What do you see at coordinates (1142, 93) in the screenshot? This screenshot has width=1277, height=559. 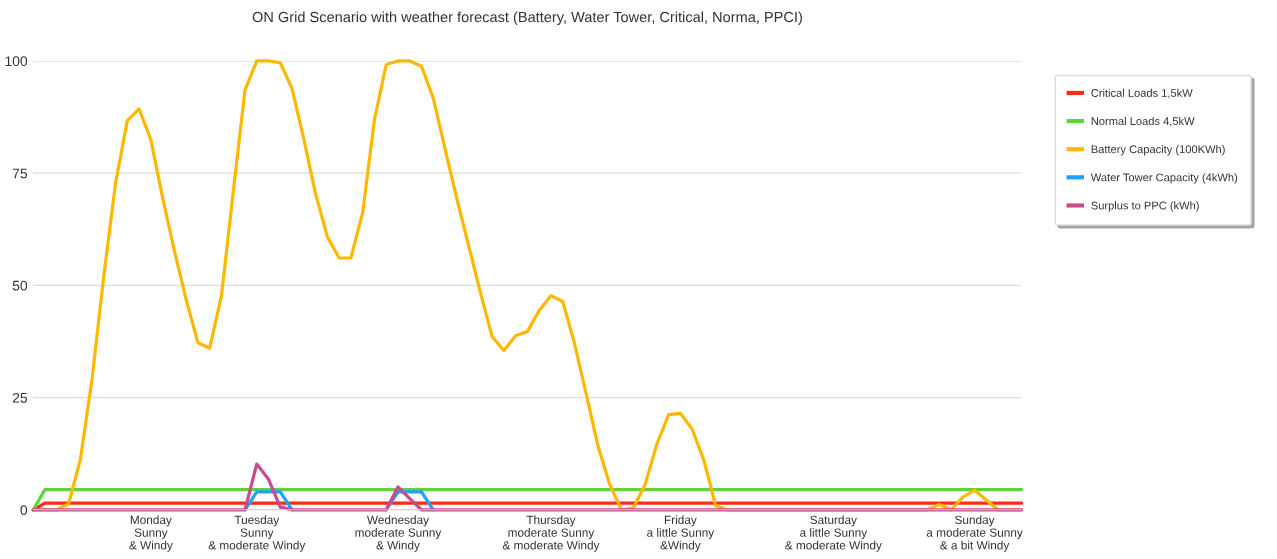 I see `legend-label: Critical Loads 1,5kW` at bounding box center [1142, 93].